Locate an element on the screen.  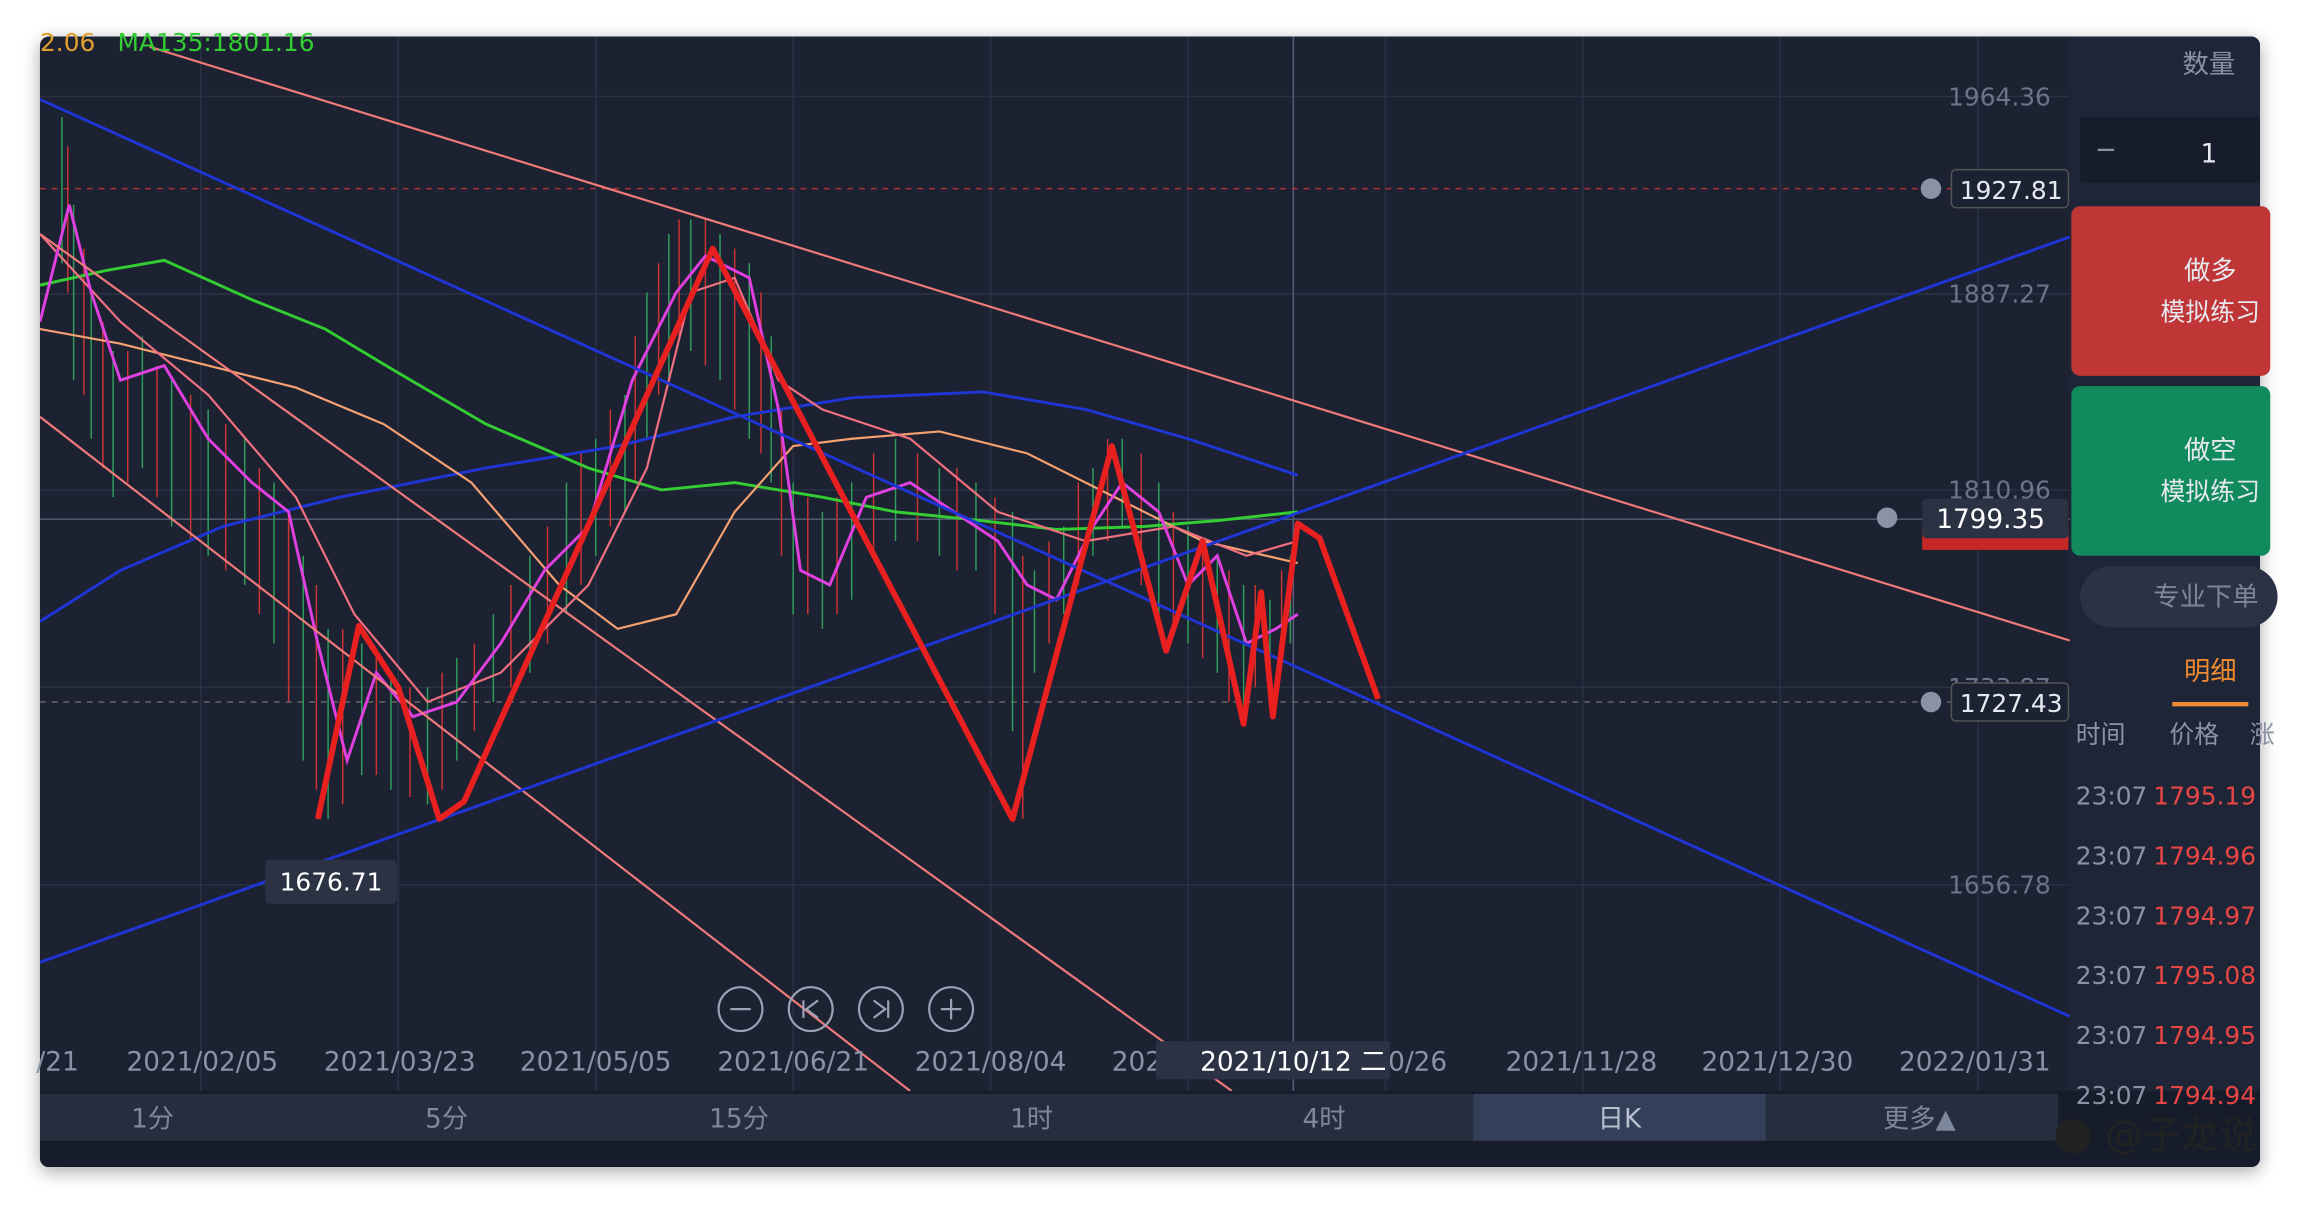
detail-tab: 明细 is located at coordinates (2210, 672).